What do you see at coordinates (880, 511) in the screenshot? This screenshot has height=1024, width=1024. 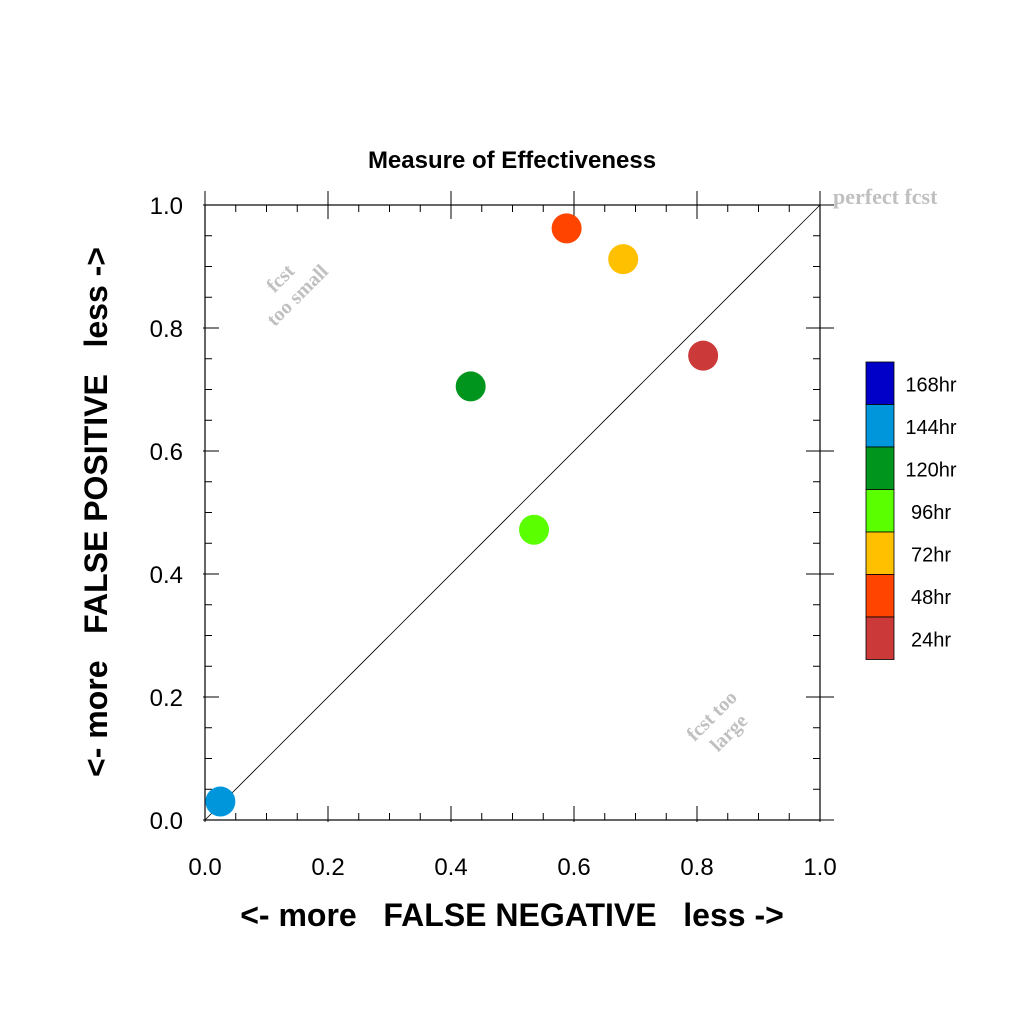 I see `legend-swatch-96hr` at bounding box center [880, 511].